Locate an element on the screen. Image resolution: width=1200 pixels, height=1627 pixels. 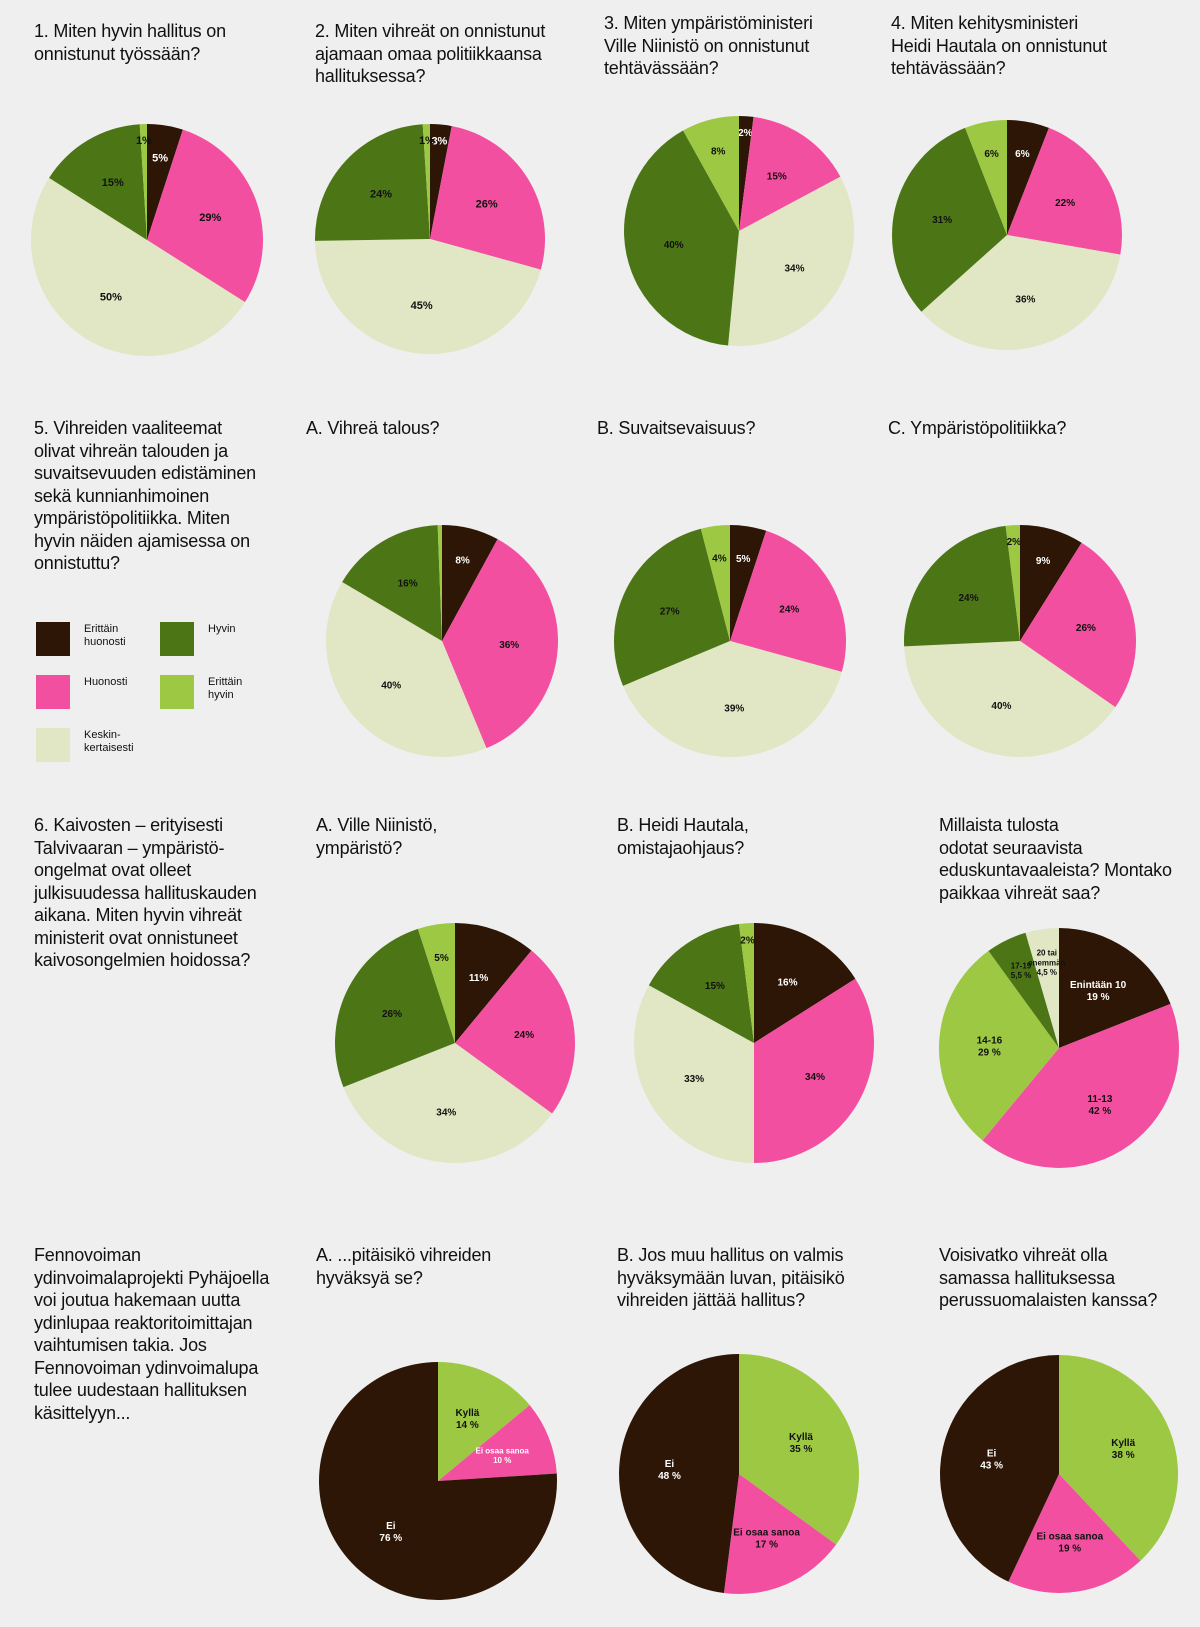
question-5a: A. Vihreä talous? is located at coordinates (373, 428).